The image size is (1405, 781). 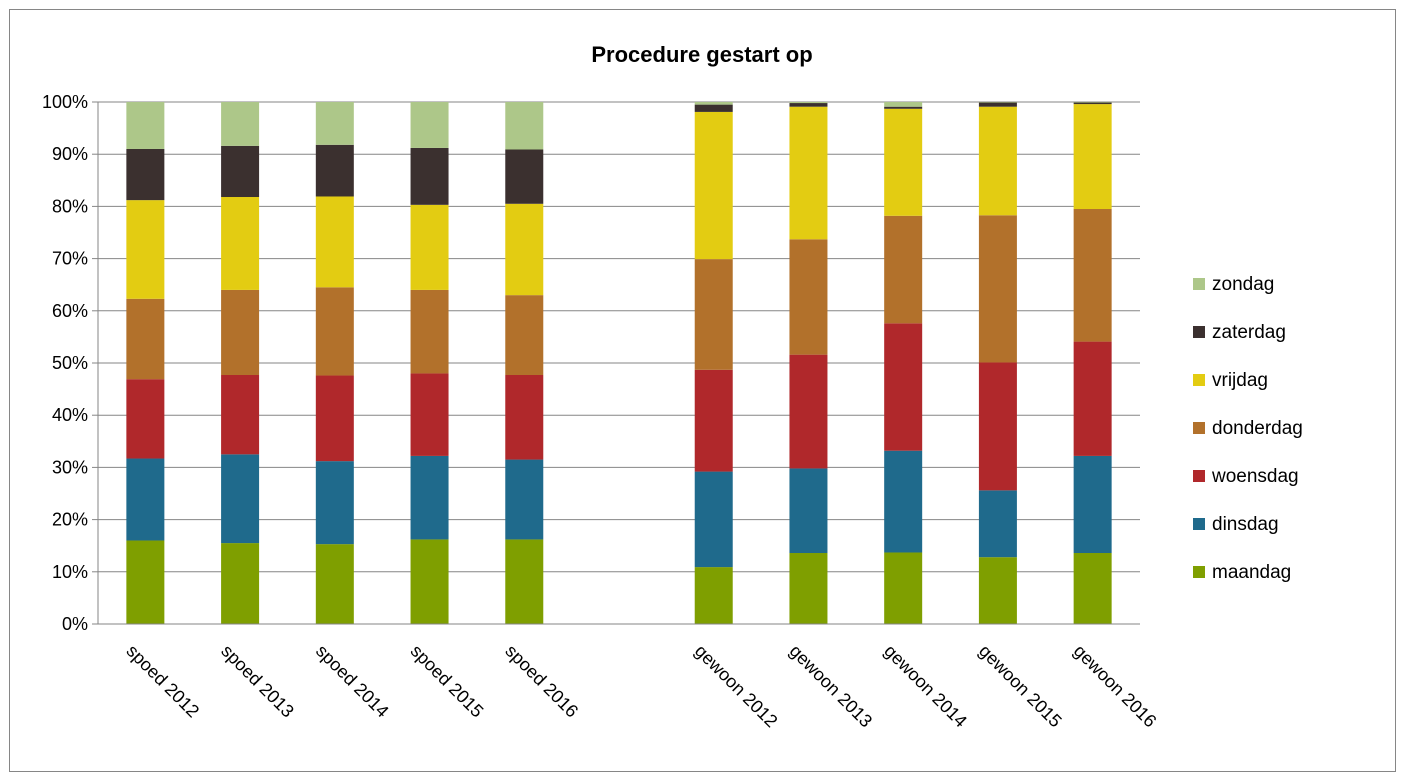 I want to click on y-tick-label: 10%, so click(x=70, y=572).